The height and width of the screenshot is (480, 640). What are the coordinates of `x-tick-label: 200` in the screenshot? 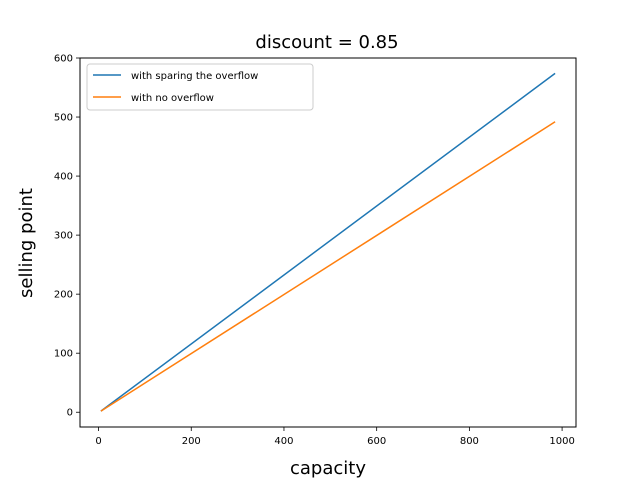 It's located at (191, 441).